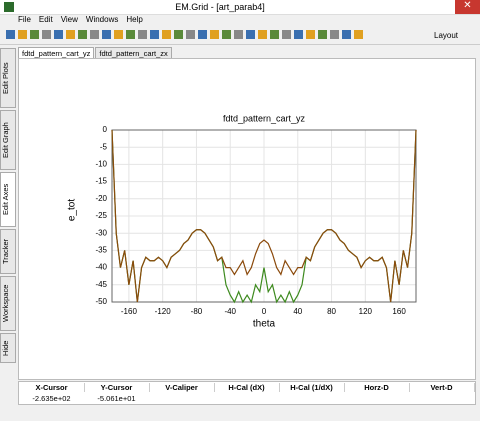  What do you see at coordinates (45, 19) in the screenshot?
I see `menu-item: Edit` at bounding box center [45, 19].